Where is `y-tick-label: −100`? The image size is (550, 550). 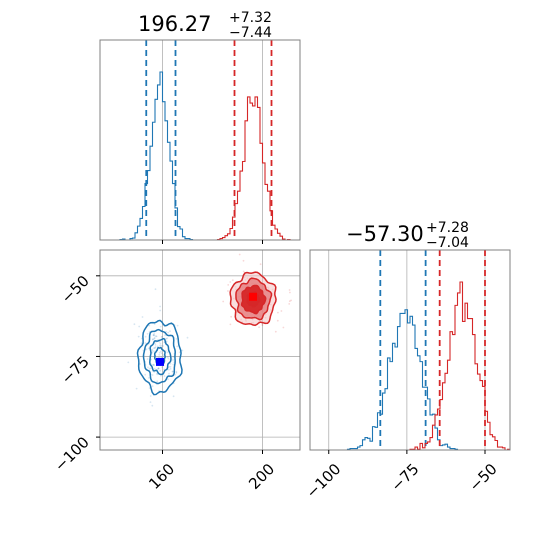
y-tick-label: −100 is located at coordinates (72, 454).